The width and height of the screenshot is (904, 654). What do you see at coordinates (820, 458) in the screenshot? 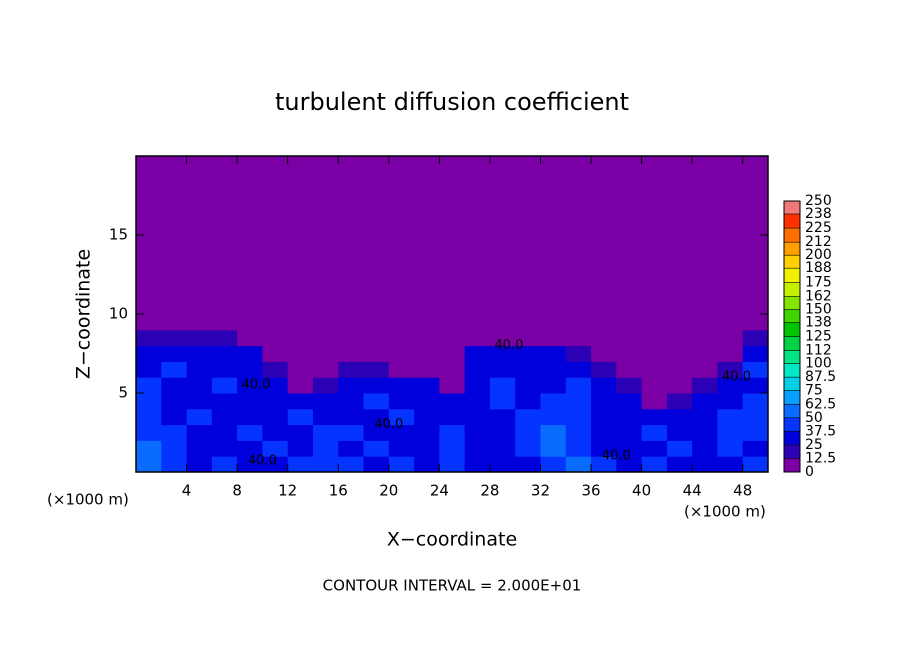
I see `colorbar-label: 12.5` at bounding box center [820, 458].